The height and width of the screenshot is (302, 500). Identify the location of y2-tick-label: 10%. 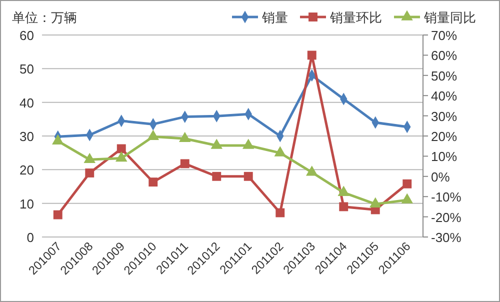
(444, 156).